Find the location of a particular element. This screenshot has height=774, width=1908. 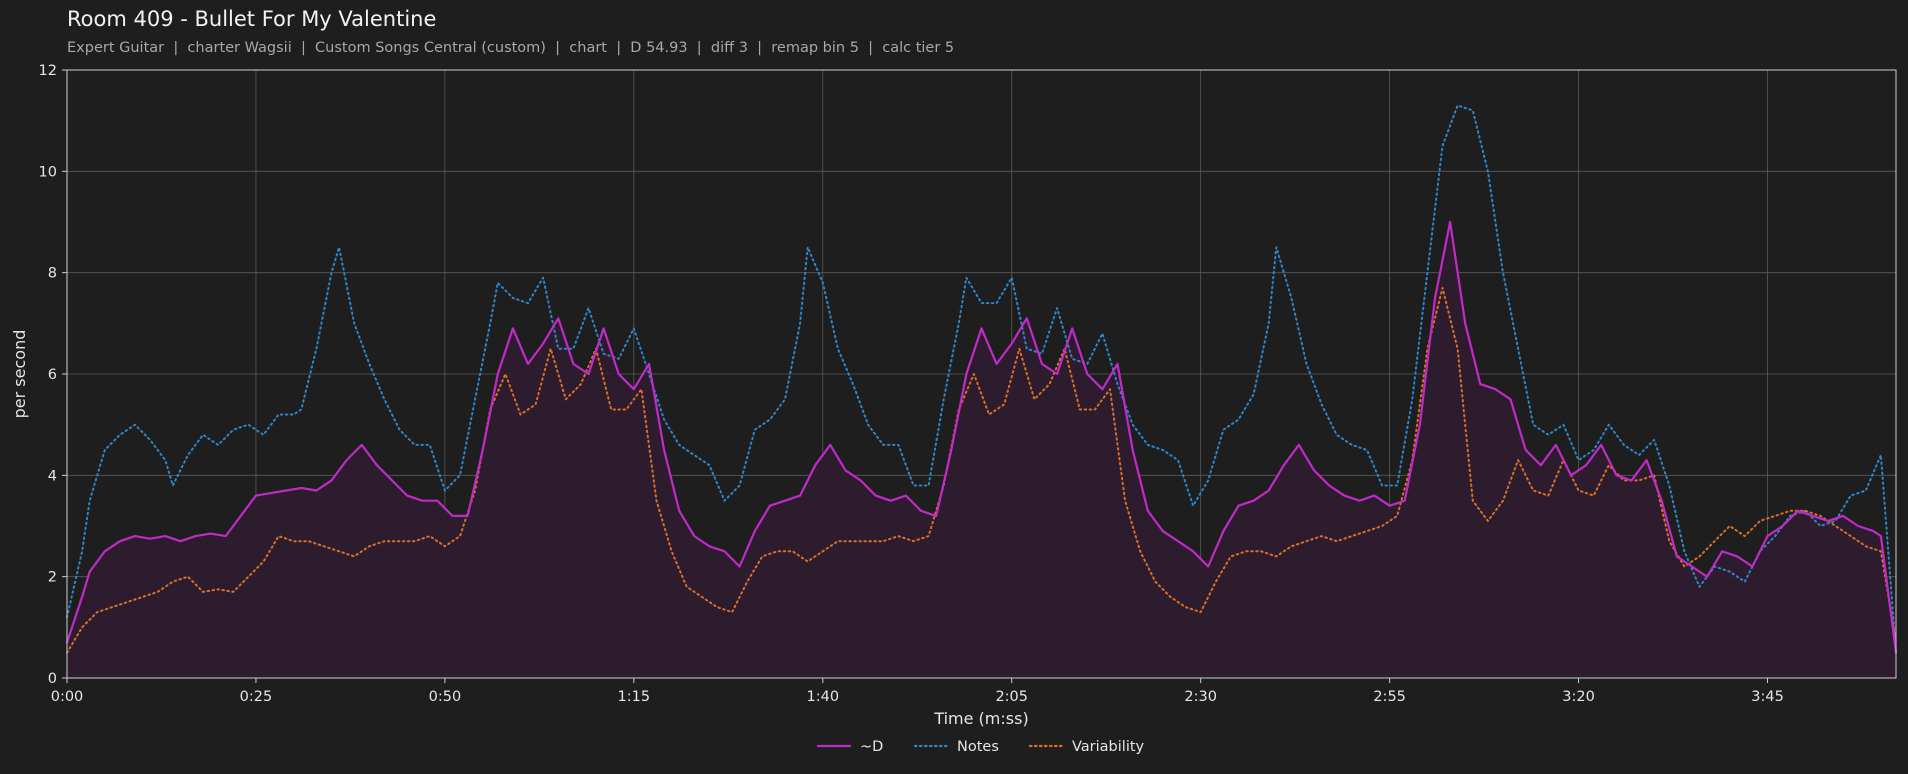

legend-label: Notes is located at coordinates (978, 747).